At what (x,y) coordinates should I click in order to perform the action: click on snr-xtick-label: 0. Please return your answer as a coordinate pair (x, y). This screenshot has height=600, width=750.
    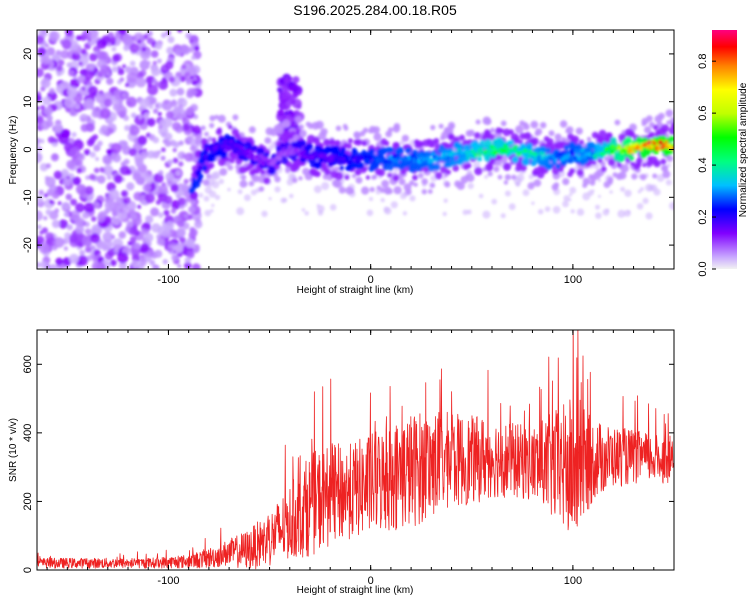
    Looking at the image, I should click on (371, 581).